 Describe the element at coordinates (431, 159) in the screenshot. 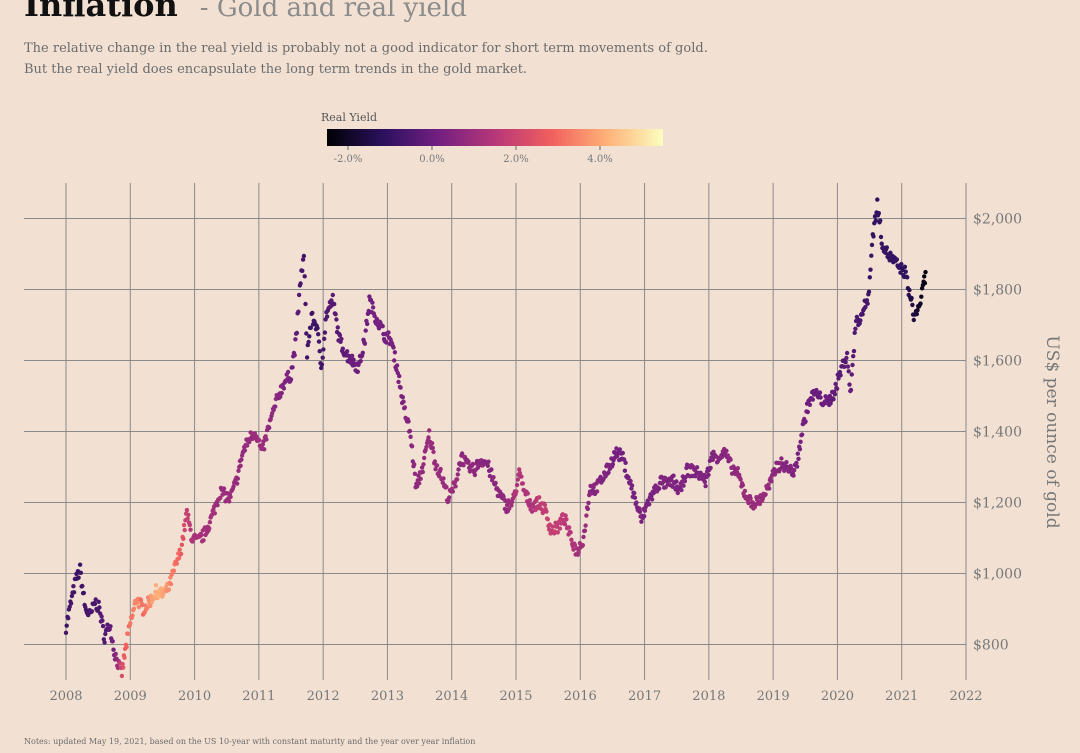

I see `legend-tick-label: 0.0%` at that location.